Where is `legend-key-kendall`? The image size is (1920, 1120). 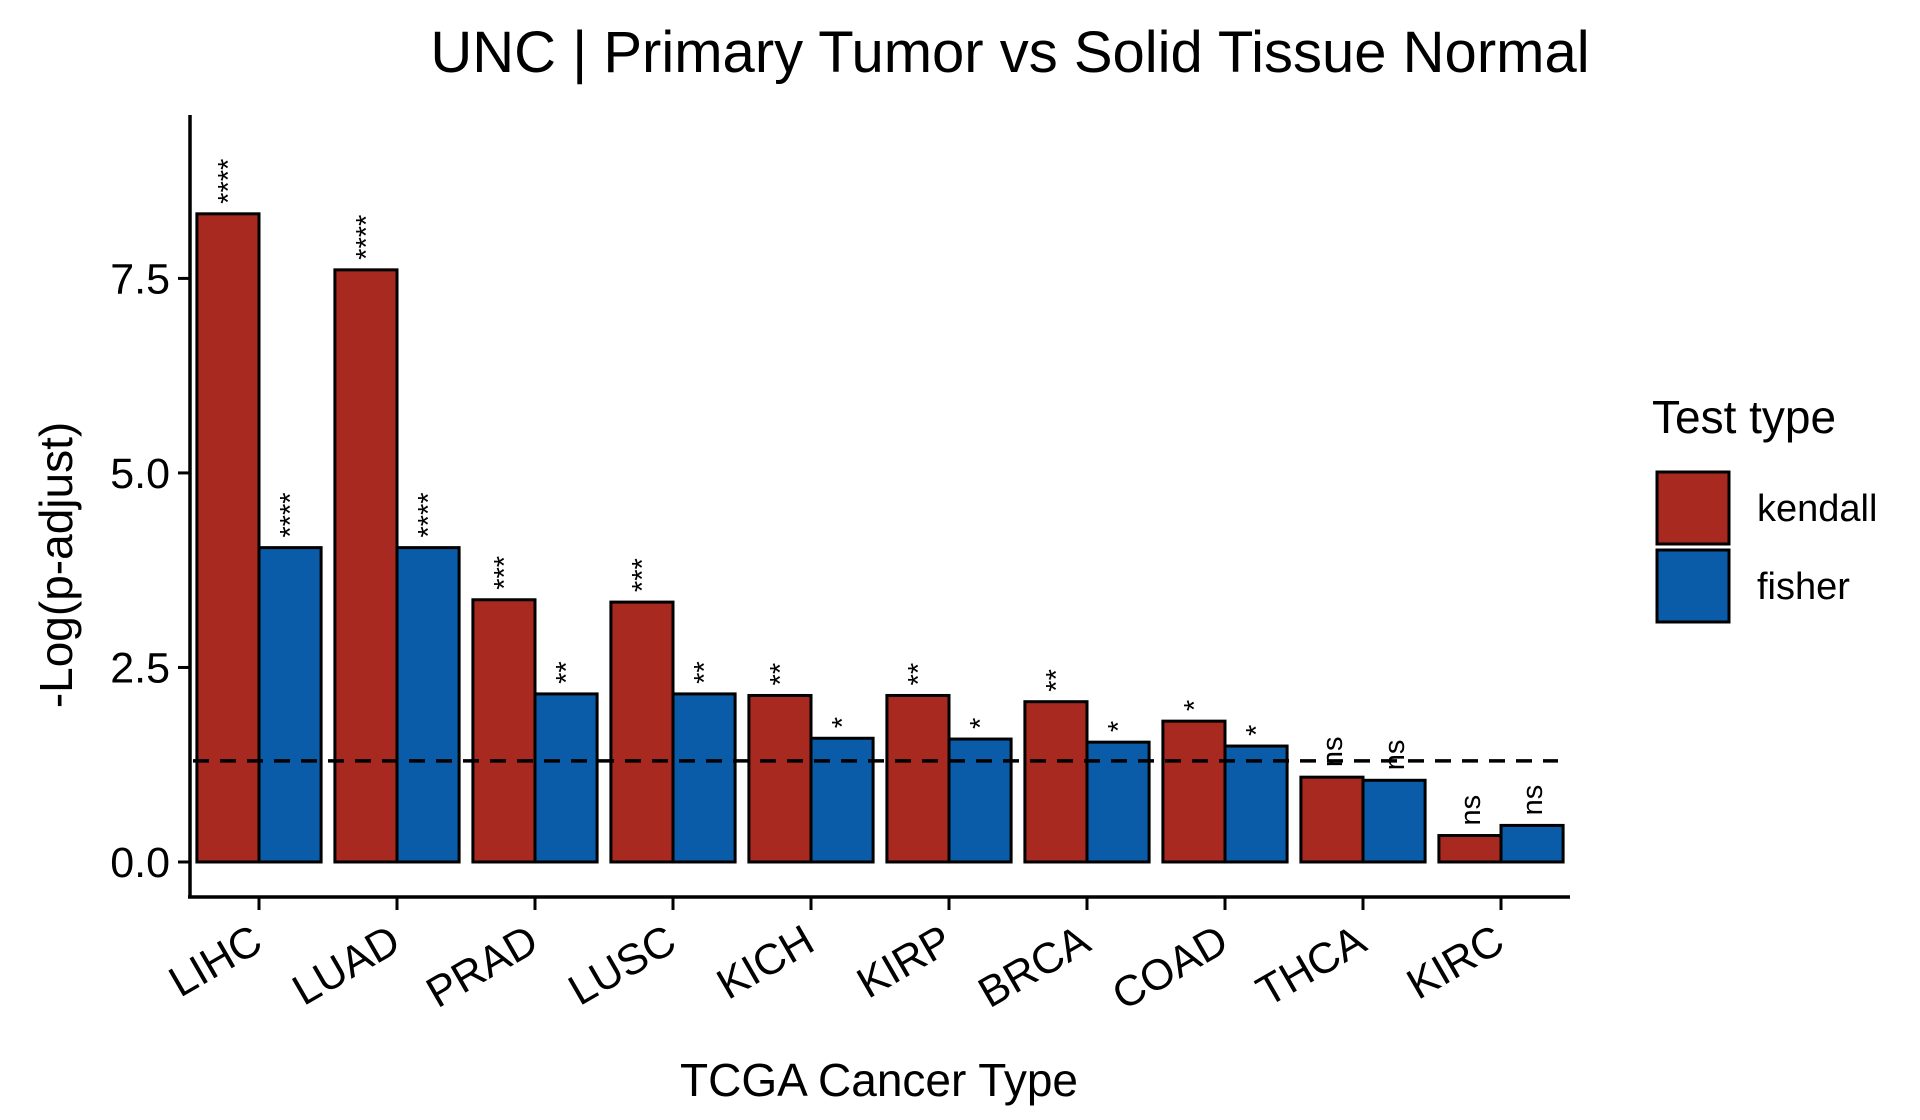
legend-key-kendall is located at coordinates (1693, 508).